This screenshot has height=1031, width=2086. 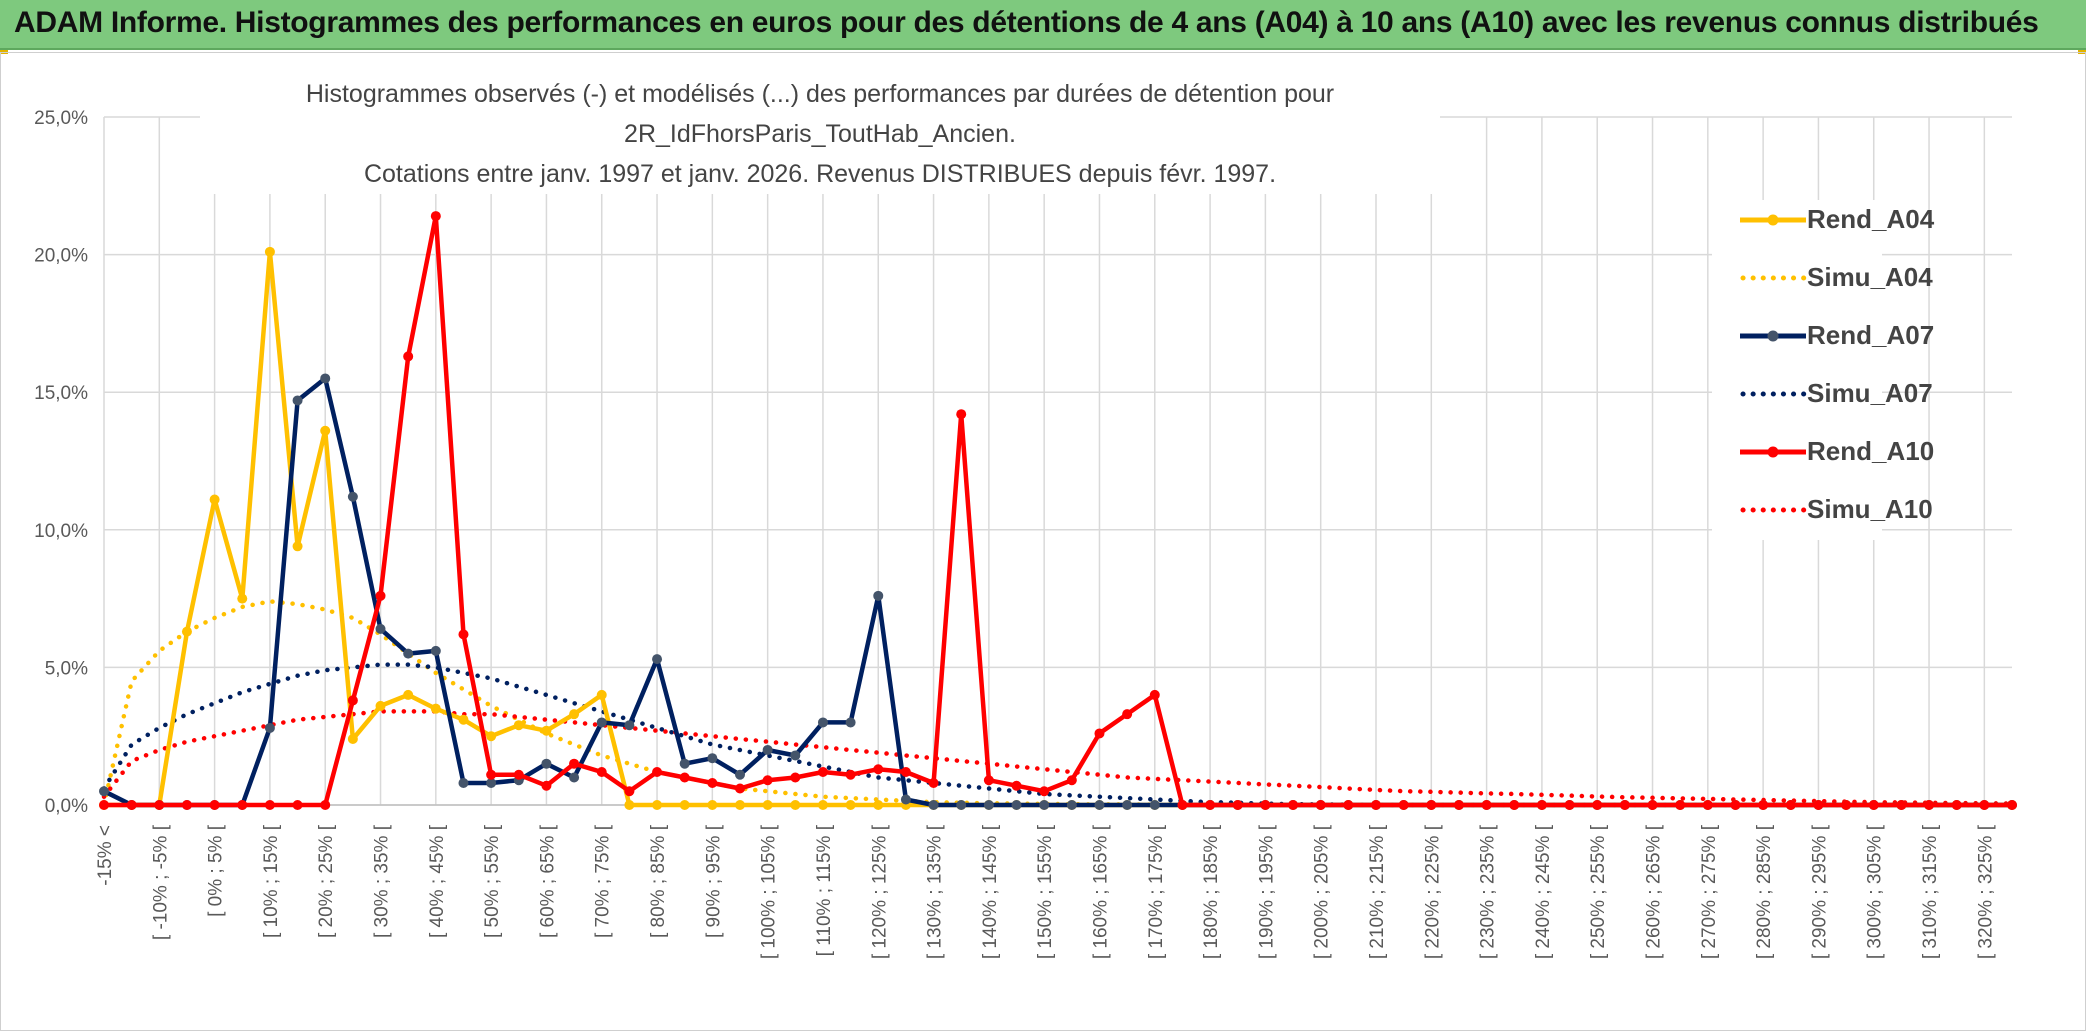 I want to click on x-tick-label: [ 200% ; 205% [, so click(x=1322, y=891).